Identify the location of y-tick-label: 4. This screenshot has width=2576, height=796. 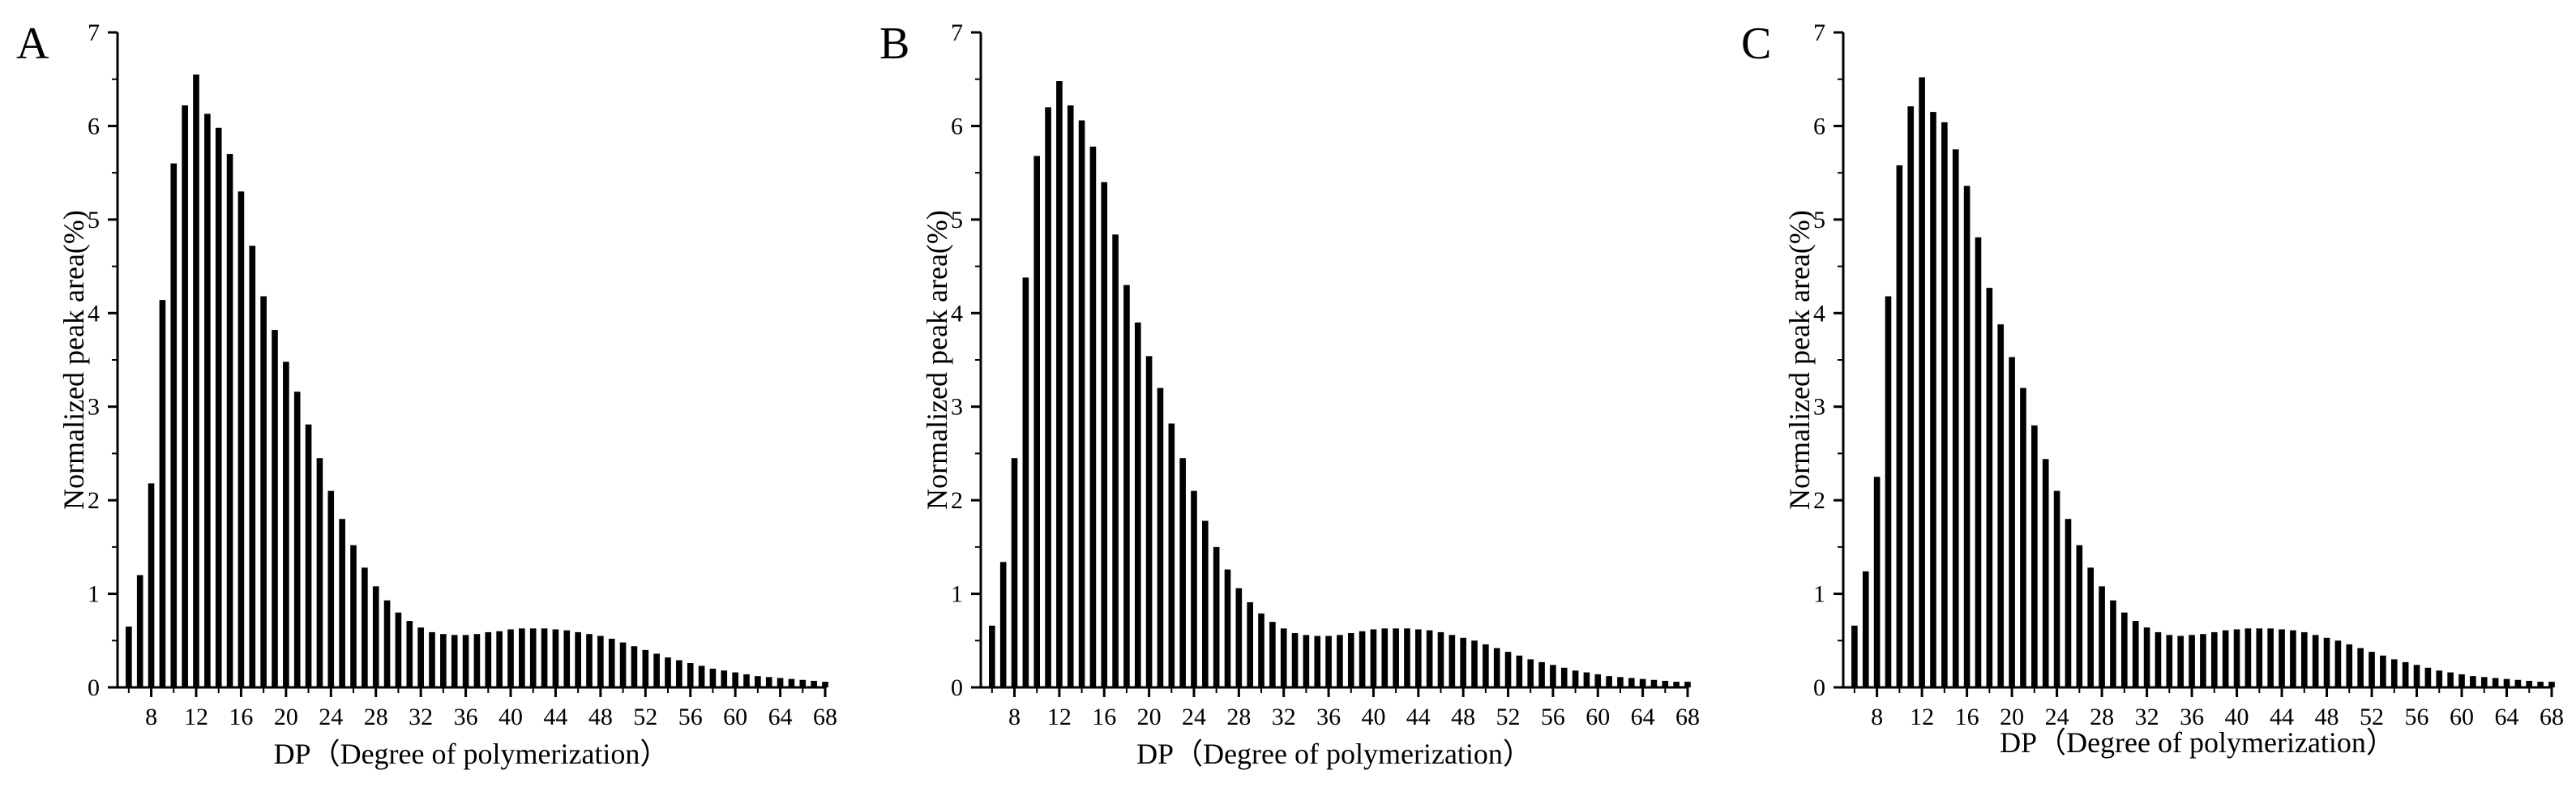
(957, 313).